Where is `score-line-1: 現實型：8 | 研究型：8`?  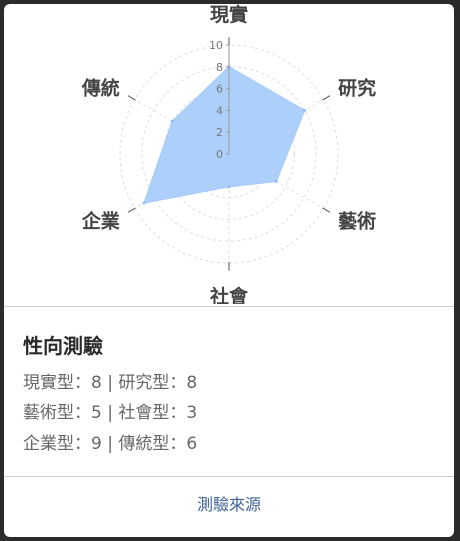
score-line-1: 現實型：8 | 研究型：8 is located at coordinates (110, 383).